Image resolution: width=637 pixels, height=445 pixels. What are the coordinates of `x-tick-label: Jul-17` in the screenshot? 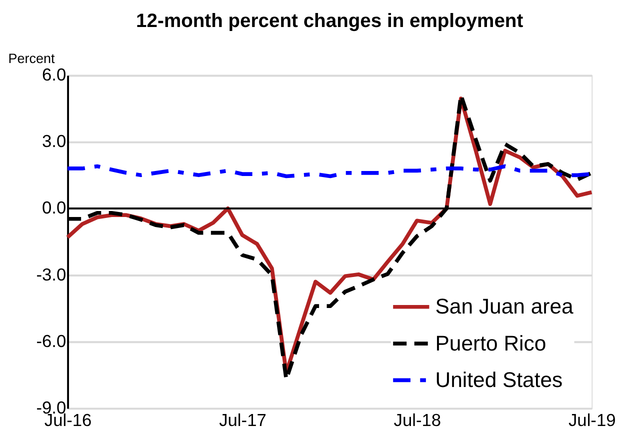 It's located at (242, 420).